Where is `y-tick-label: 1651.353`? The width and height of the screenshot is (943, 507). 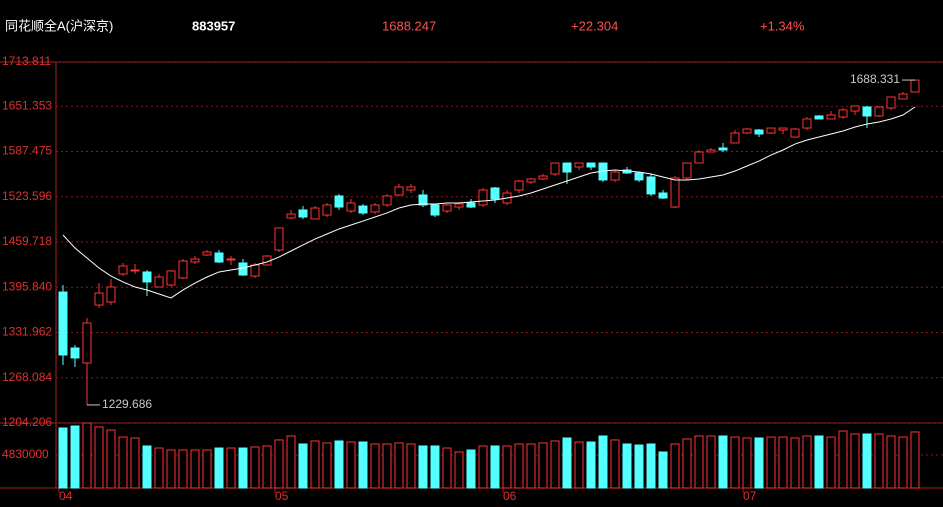
y-tick-label: 1651.353 is located at coordinates (27, 105).